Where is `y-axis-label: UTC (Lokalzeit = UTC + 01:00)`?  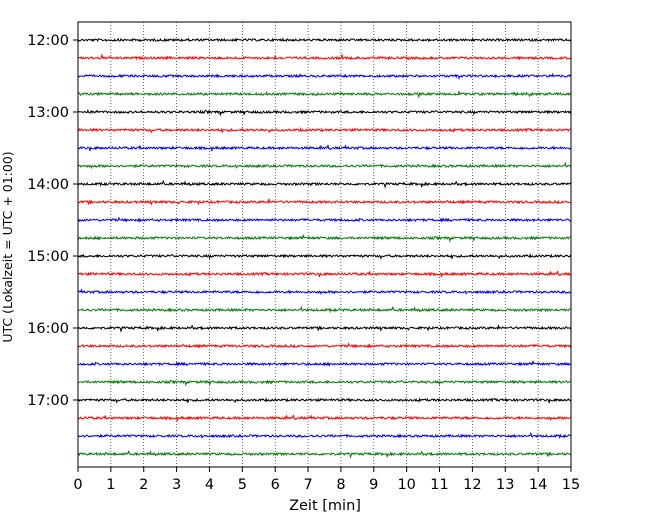 y-axis-label: UTC (Lokalzeit = UTC + 01:00) is located at coordinates (7, 246).